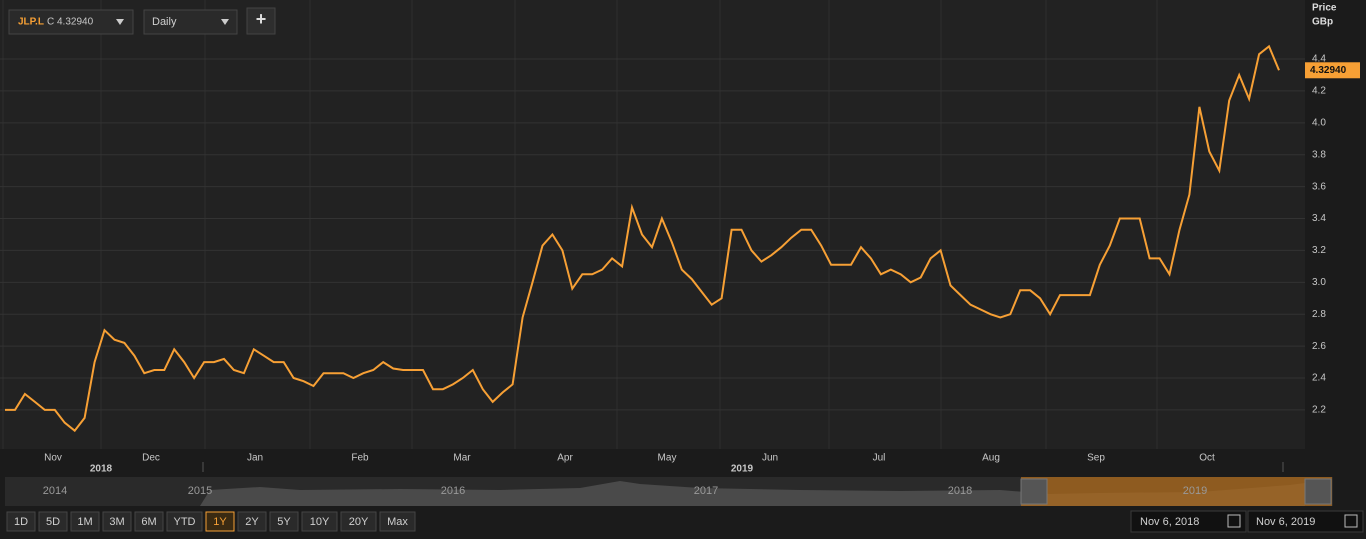 The image size is (1366, 539). I want to click on navigator-year: 2016, so click(453, 491).